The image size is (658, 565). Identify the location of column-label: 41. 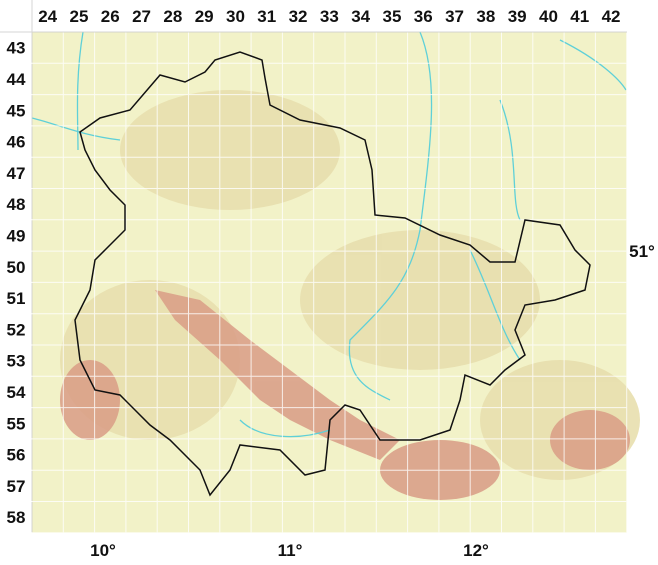
(579, 16).